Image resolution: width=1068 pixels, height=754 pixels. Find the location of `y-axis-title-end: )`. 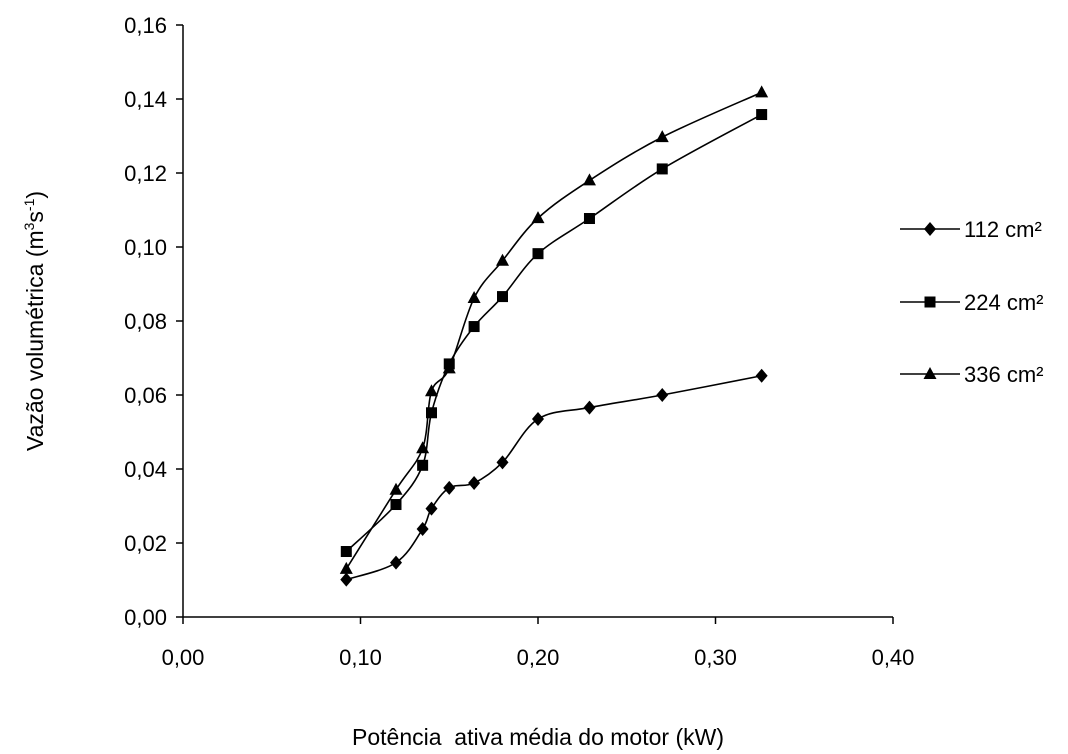

y-axis-title-end: ) is located at coordinates (35, 195).